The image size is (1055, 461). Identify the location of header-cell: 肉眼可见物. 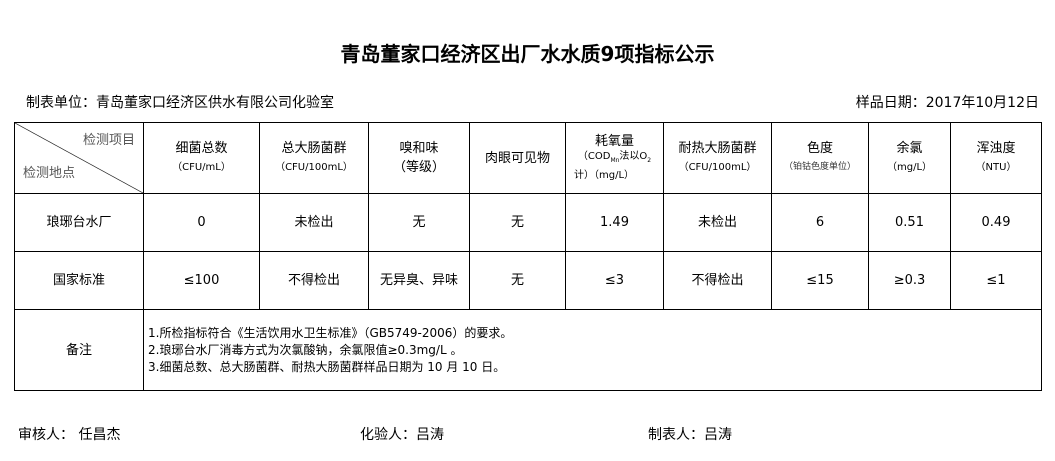
(517, 158).